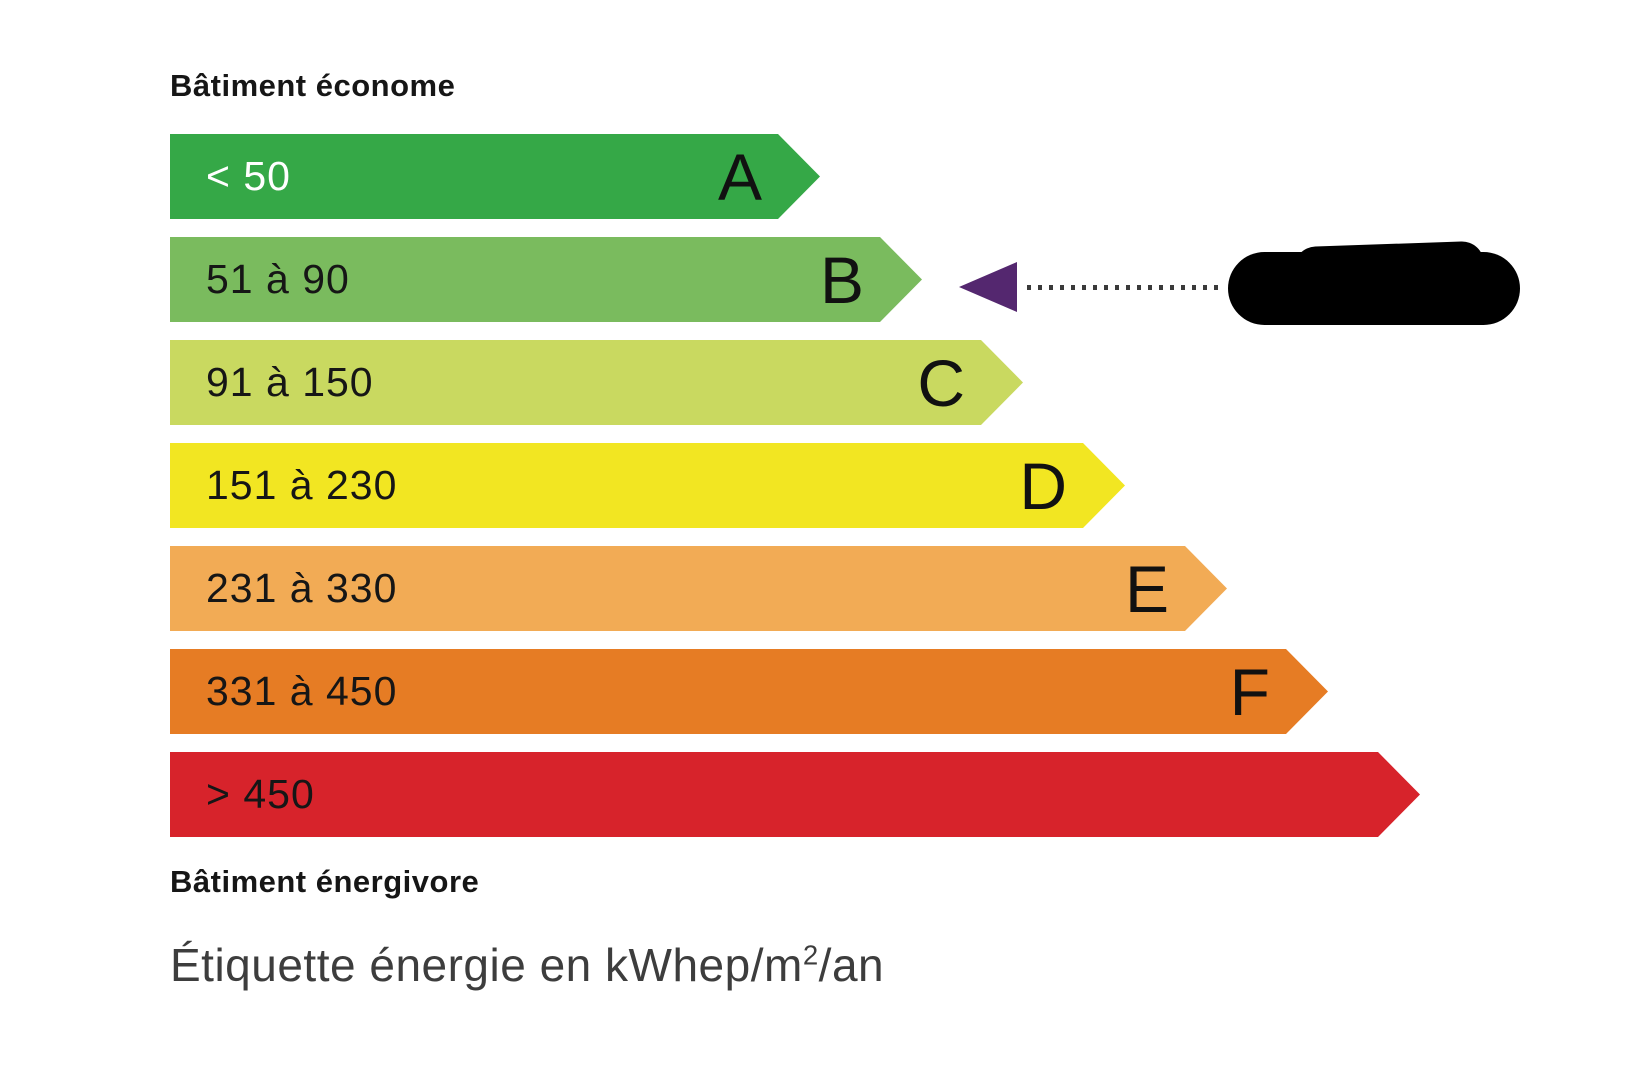 The width and height of the screenshot is (1633, 1080). I want to click on caption-suffix: /an, so click(851, 965).